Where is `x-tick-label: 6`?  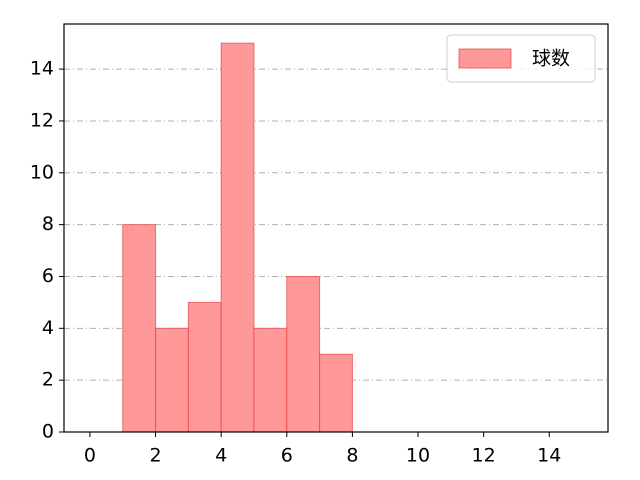 x-tick-label: 6 is located at coordinates (287, 456).